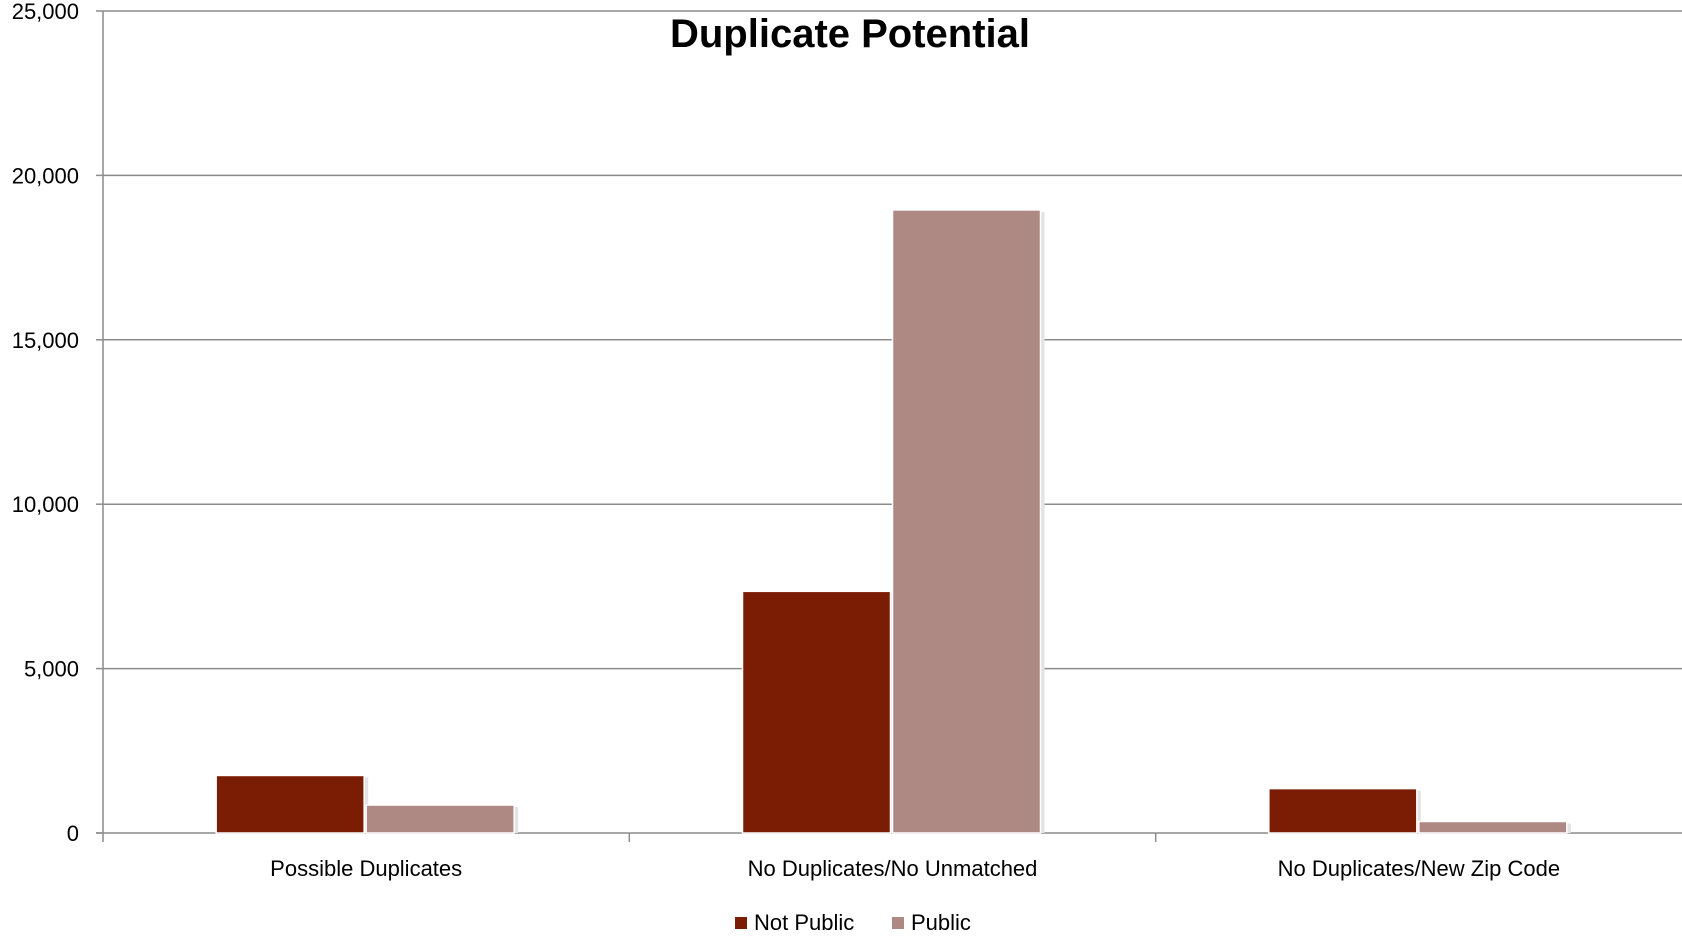 This screenshot has height=942, width=1682. Describe the element at coordinates (51, 669) in the screenshot. I see `y-tick-label: 5,000` at that location.